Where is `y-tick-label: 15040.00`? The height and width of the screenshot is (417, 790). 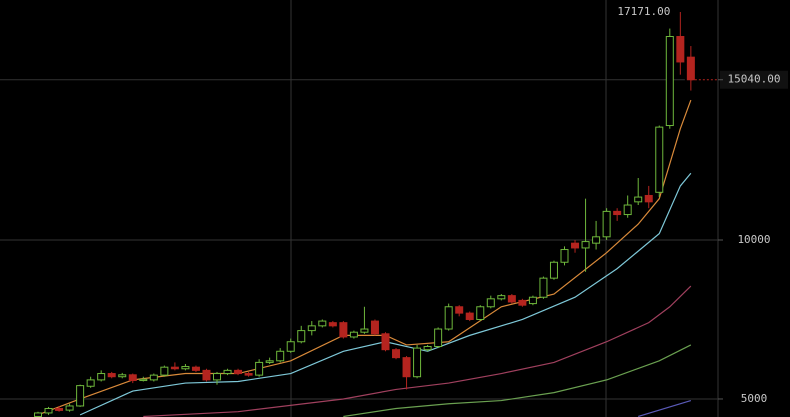
y-tick-label: 15040.00 is located at coordinates (754, 79).